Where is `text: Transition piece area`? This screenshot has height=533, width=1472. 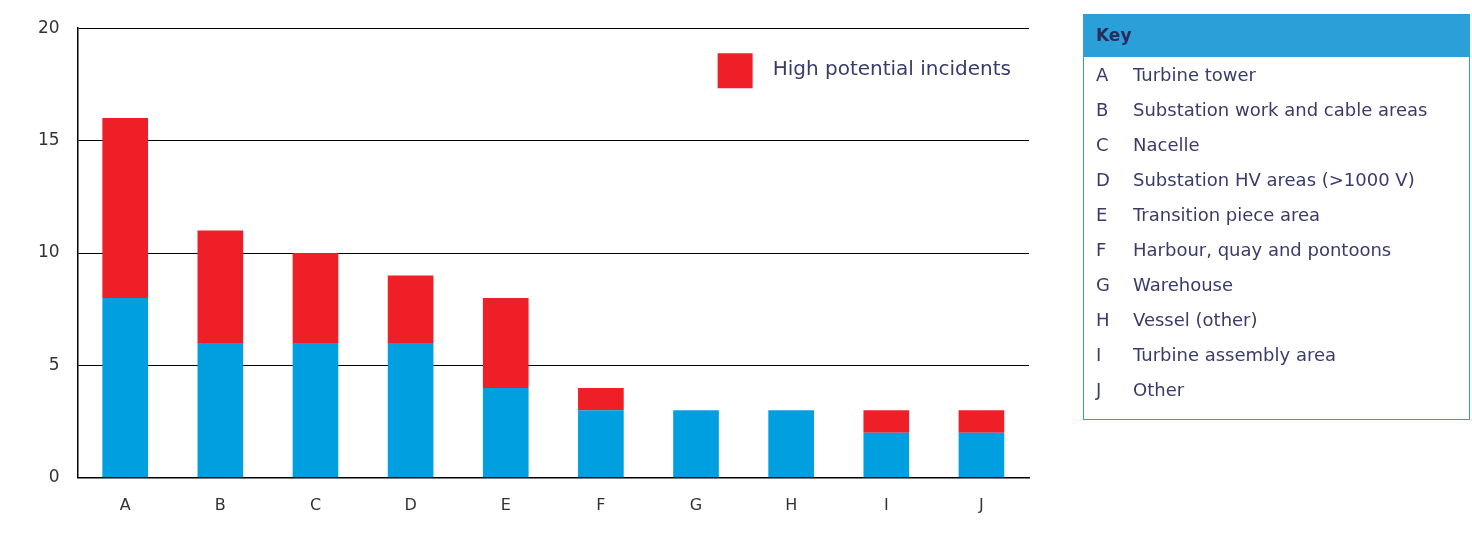 text: Transition piece area is located at coordinates (1227, 214).